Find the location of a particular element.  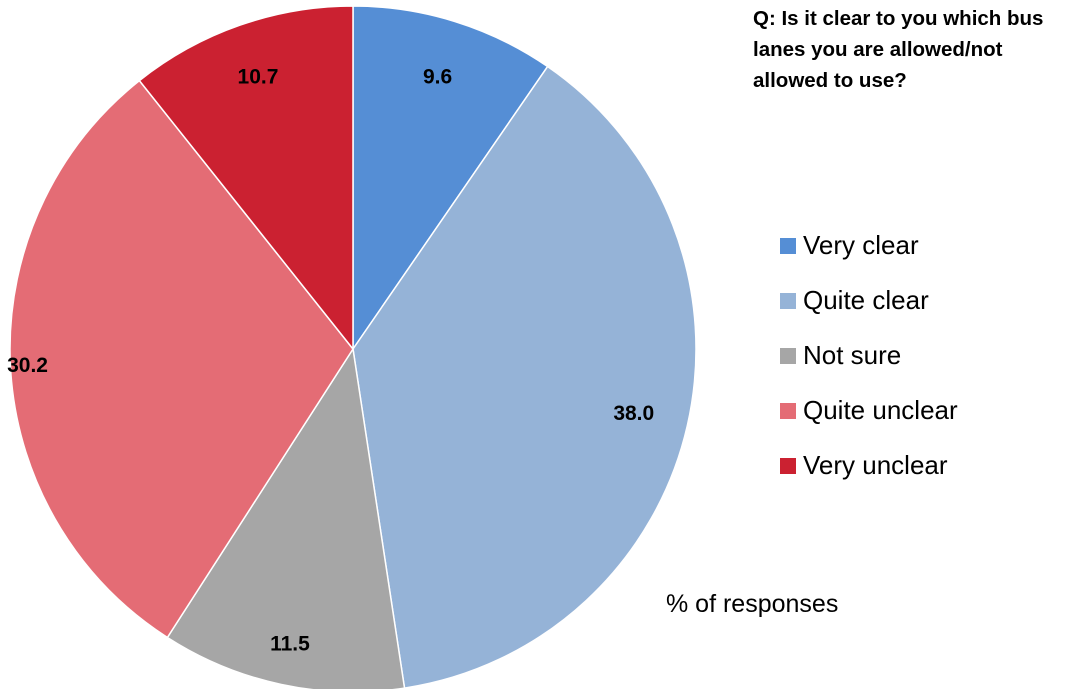

legend-label: Very unclear is located at coordinates (875, 465).